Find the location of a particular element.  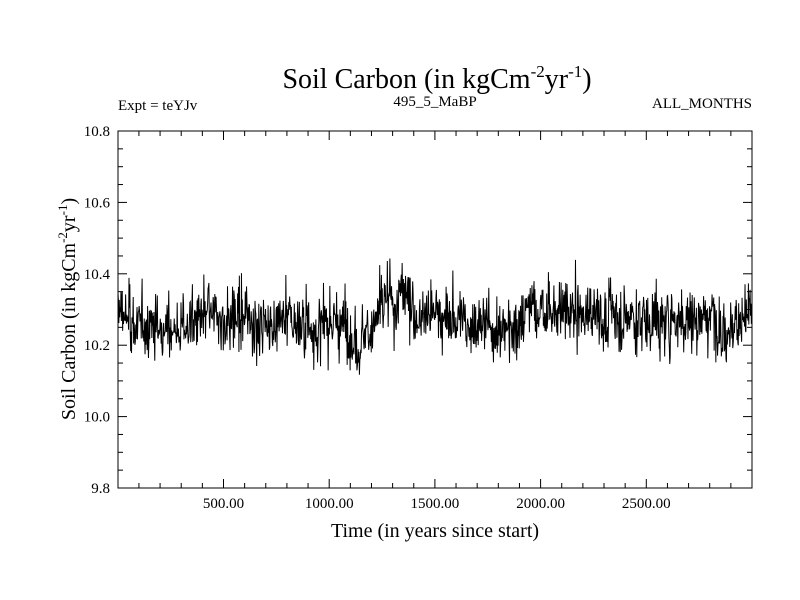

x-tick-label: 1000.00 is located at coordinates (329, 504).